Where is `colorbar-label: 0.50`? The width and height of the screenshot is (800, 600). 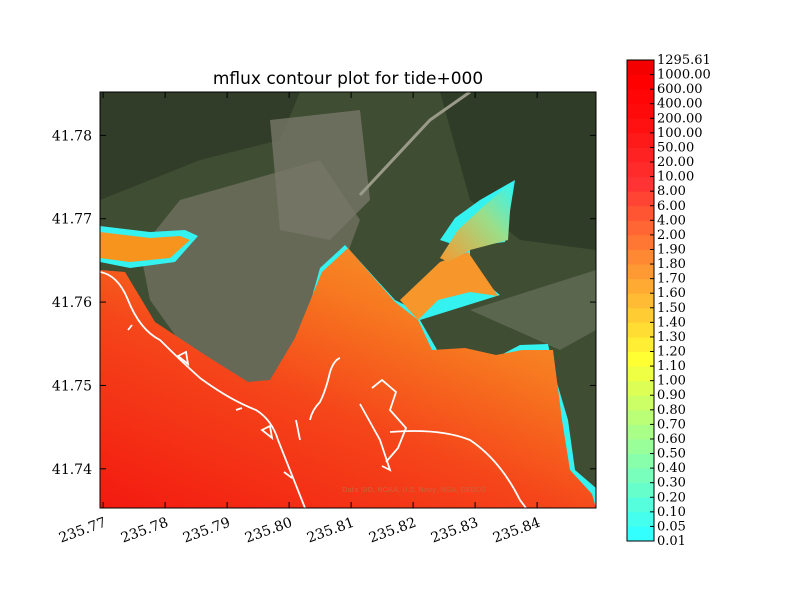
colorbar-label: 0.50 is located at coordinates (671, 454).